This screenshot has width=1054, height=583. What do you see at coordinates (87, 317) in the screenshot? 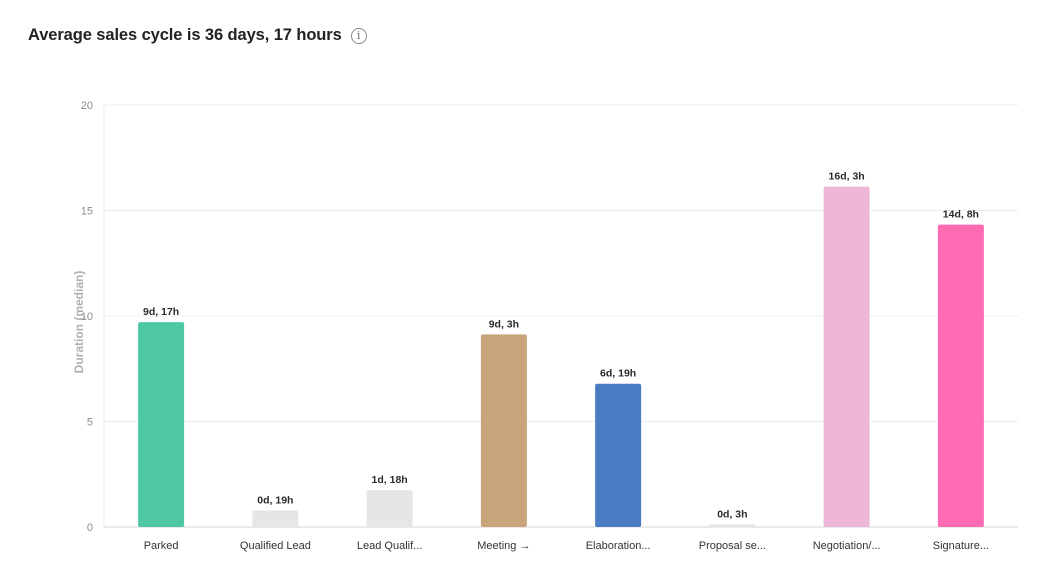
I see `y-tick-label: 10` at bounding box center [87, 317].